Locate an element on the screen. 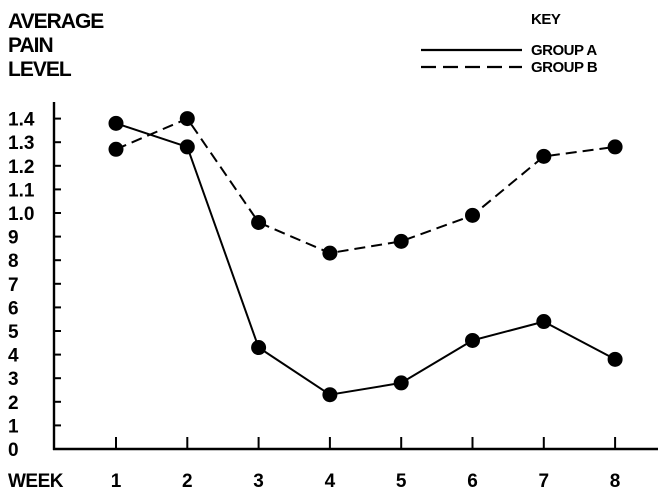 This screenshot has width=660, height=489. y-tick-label: 6 is located at coordinates (13, 308).